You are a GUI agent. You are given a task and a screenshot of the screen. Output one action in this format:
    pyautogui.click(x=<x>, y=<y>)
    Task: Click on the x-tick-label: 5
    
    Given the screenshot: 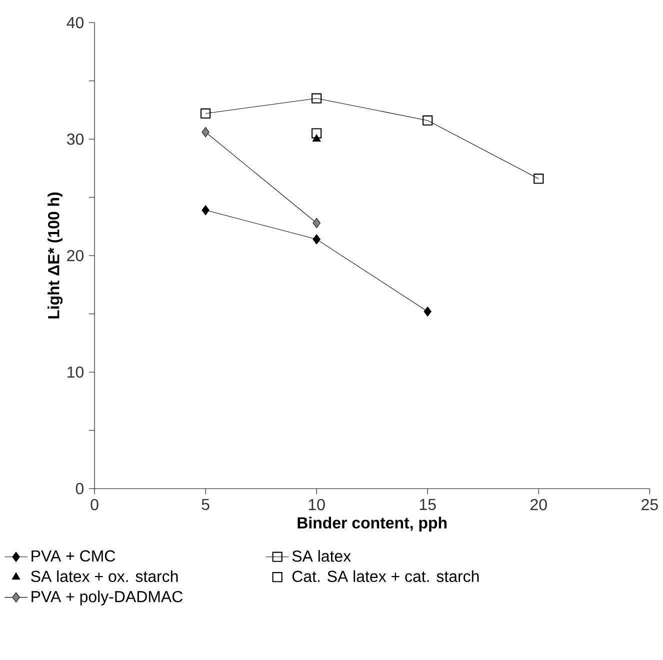 What is the action you would take?
    pyautogui.click(x=206, y=504)
    